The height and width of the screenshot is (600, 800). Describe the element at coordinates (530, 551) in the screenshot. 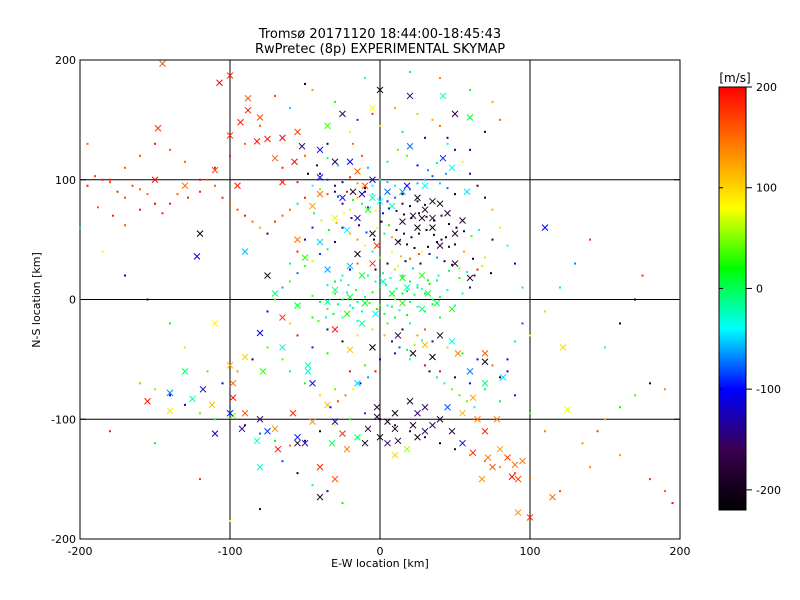

I see `x-tick-label: 100` at that location.